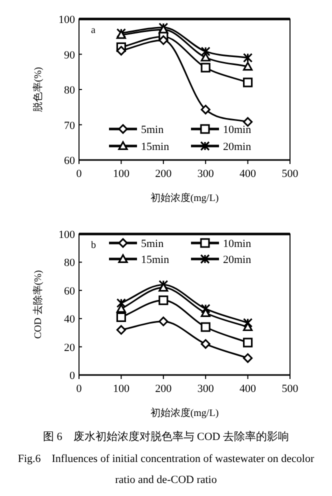 This screenshot has height=496, width=332. I want to click on caption: 图 6 废水初始浓度对脱色率与 COD 去除率的影响, so click(166, 436).